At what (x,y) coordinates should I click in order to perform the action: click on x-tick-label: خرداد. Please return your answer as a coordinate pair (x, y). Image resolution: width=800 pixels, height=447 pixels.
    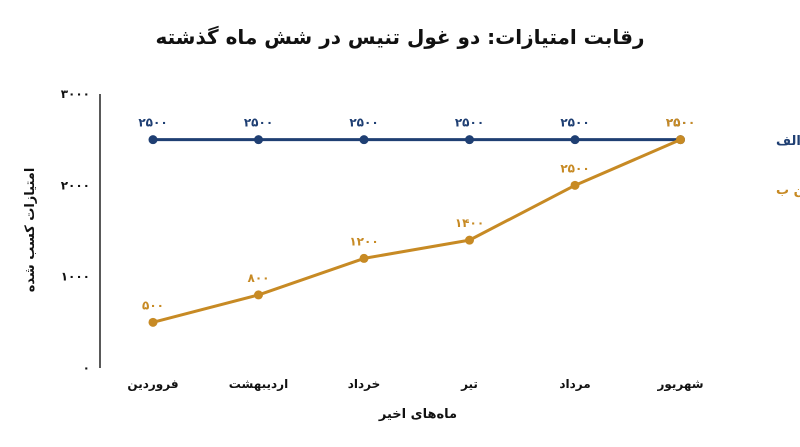
    Looking at the image, I should click on (364, 384).